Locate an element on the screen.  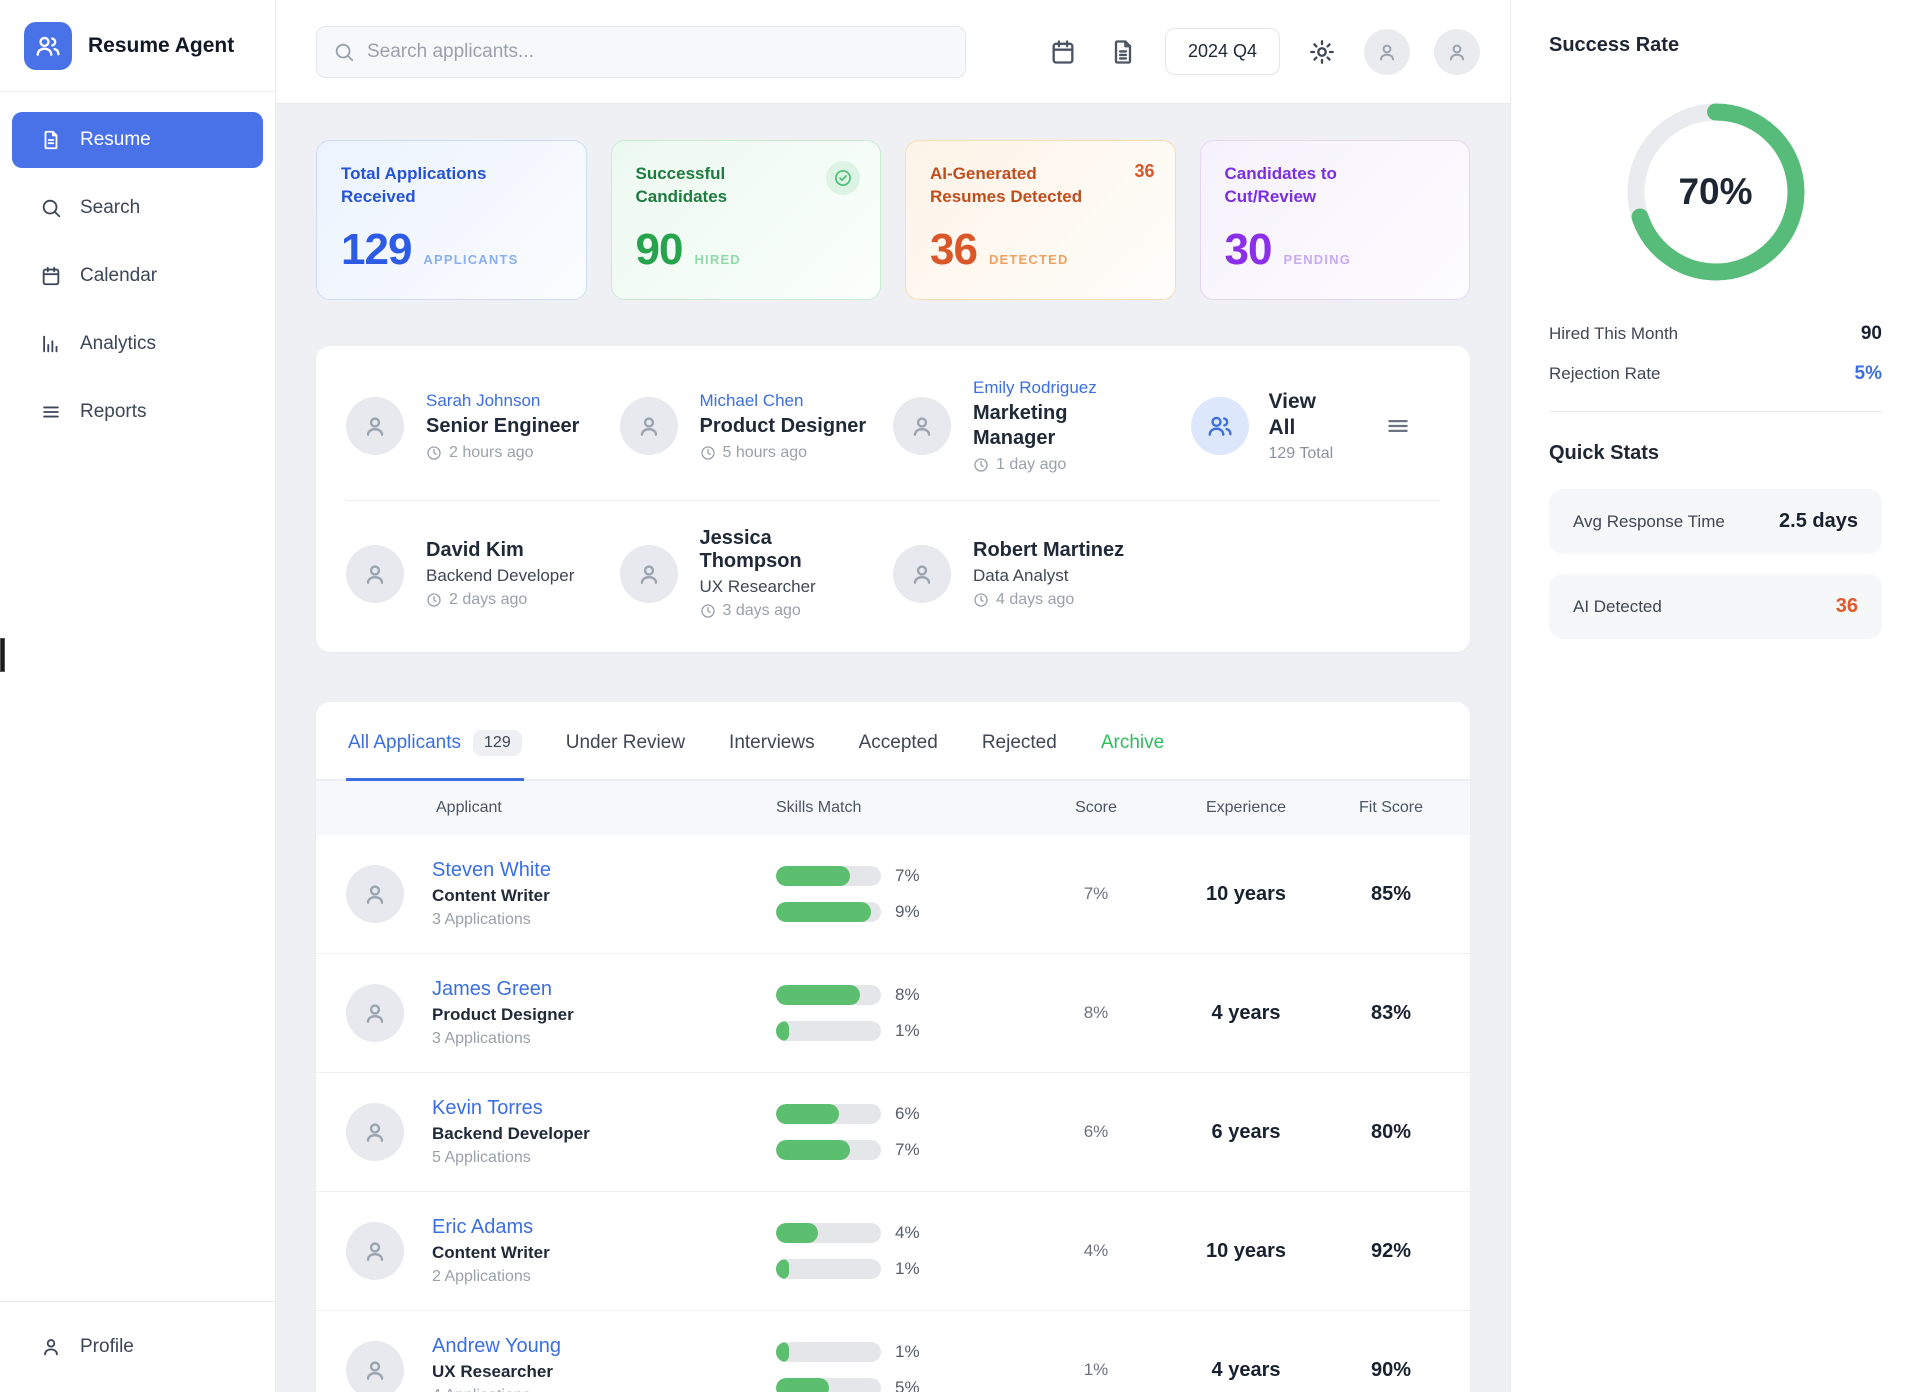
stat-title: Total Applications Received is located at coordinates (414, 185).